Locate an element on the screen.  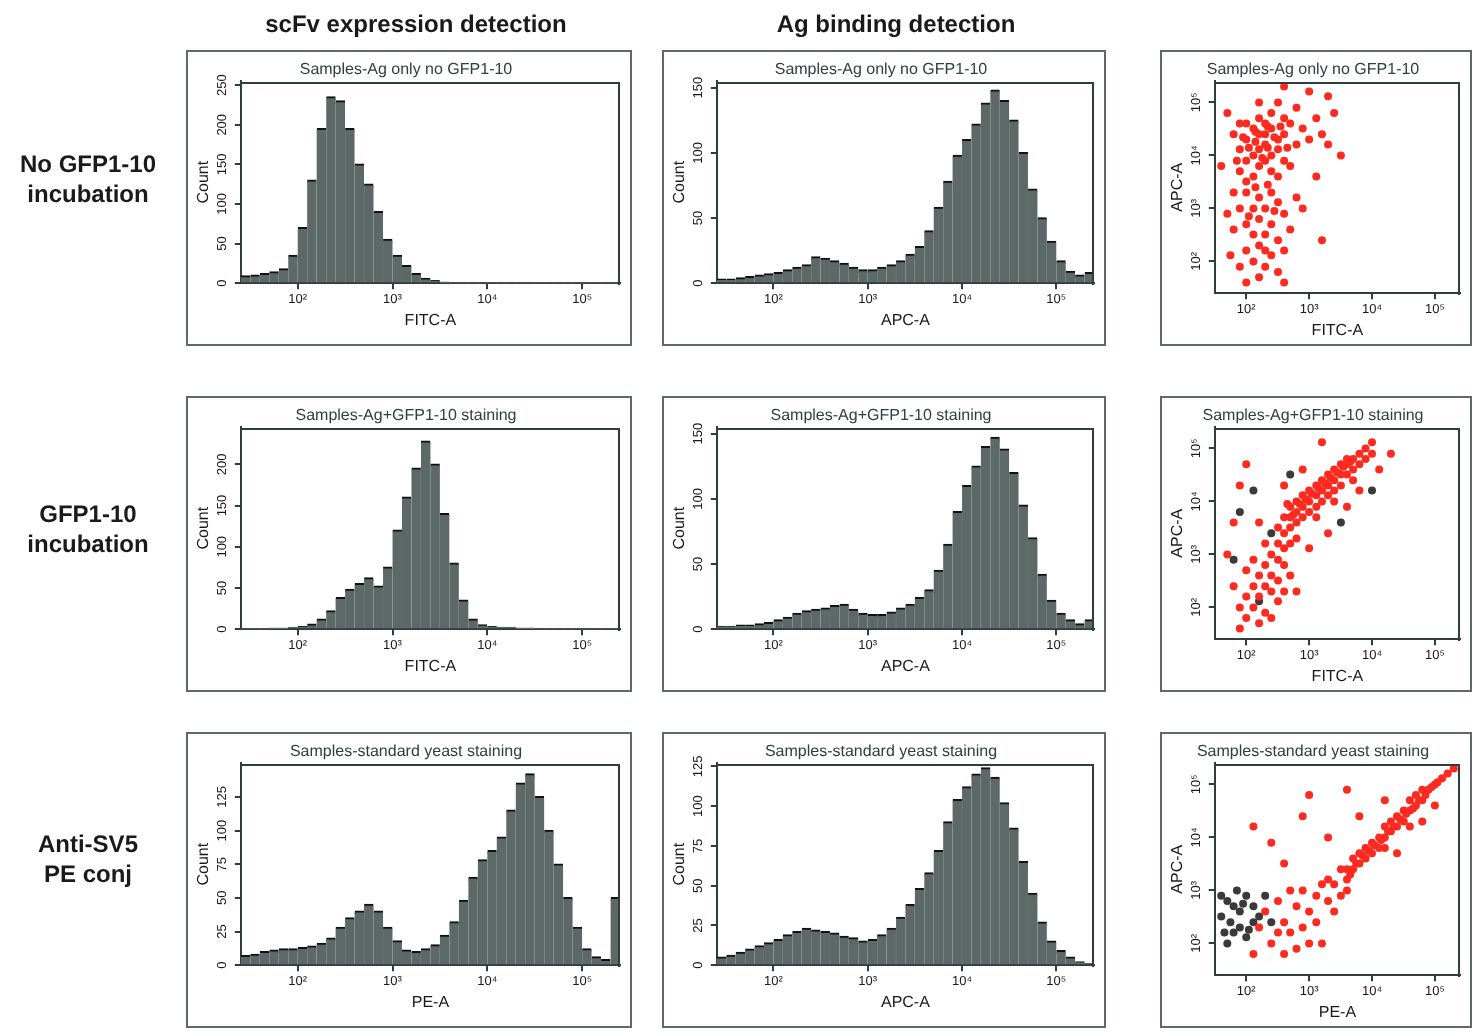
text: scFv expression detection is located at coordinates (416, 24).